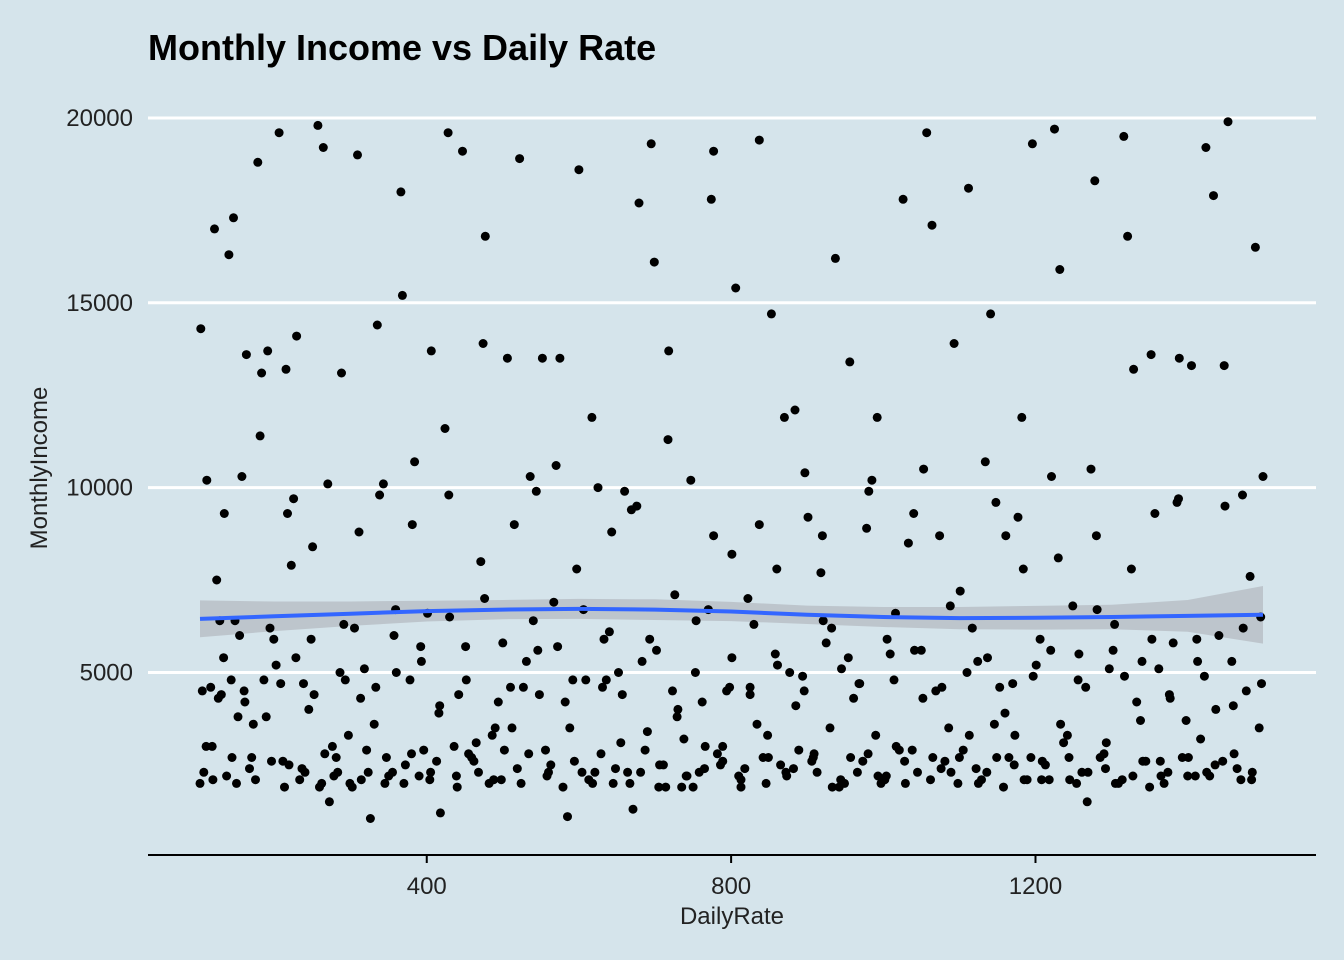 The width and height of the screenshot is (1344, 960). Describe the element at coordinates (402, 47) in the screenshot. I see `chart-title: Monthly Income vs Daily Rate` at that location.